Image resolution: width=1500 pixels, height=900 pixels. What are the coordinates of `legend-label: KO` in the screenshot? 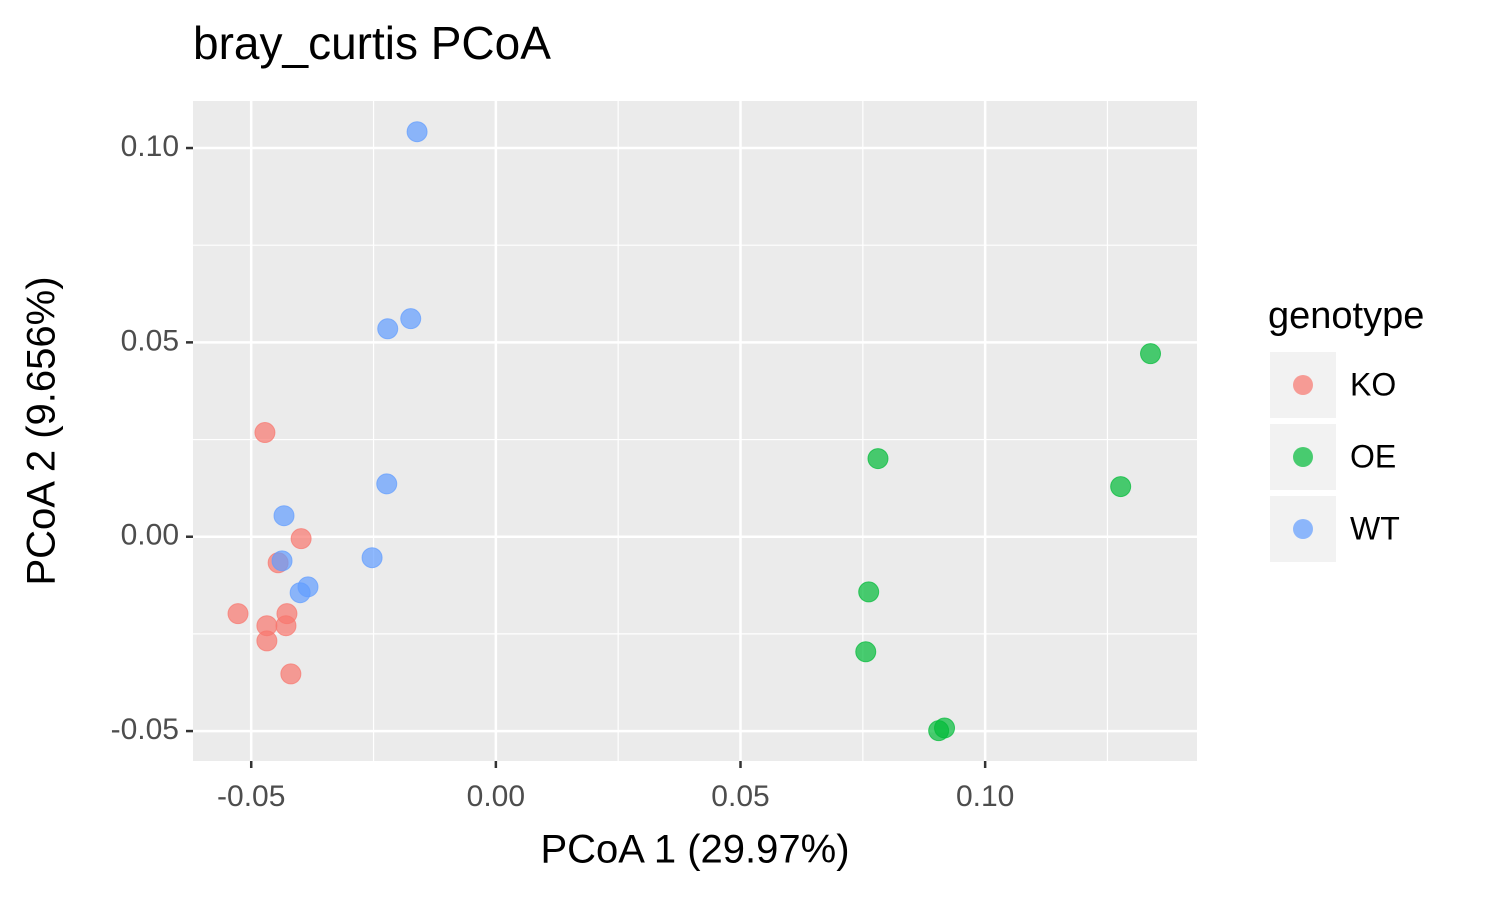 It's located at (1373, 384).